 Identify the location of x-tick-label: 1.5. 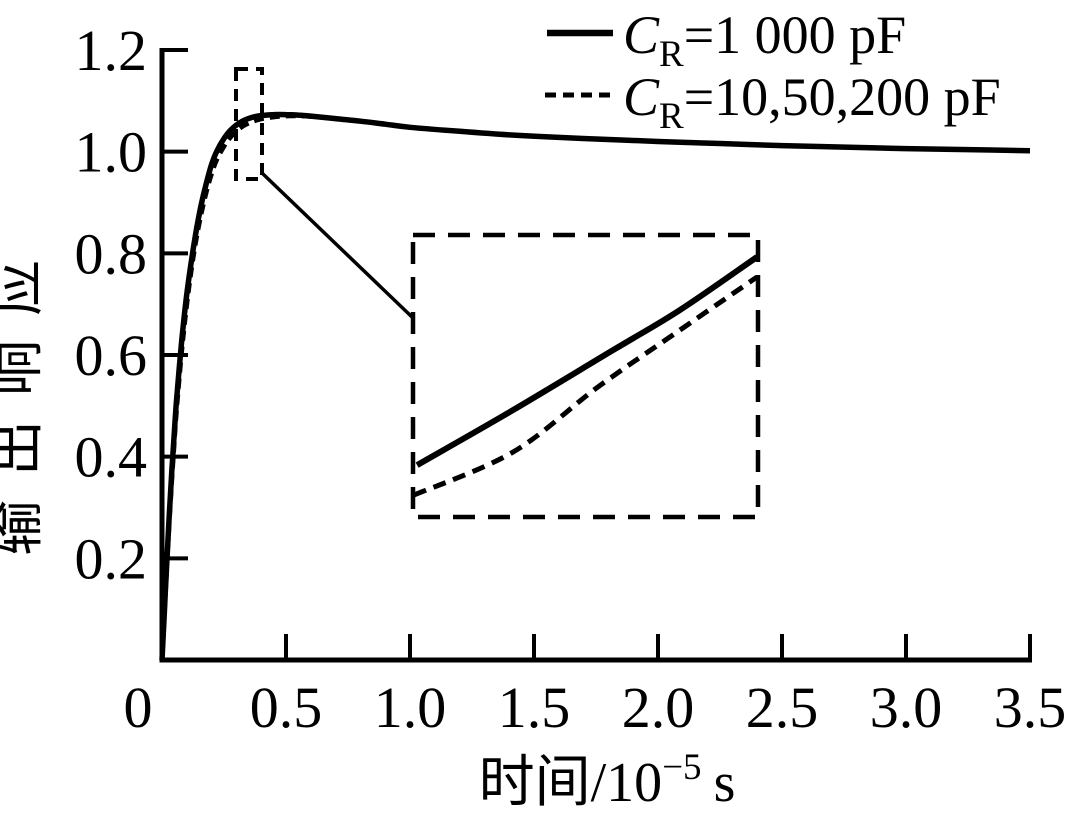
(534, 707).